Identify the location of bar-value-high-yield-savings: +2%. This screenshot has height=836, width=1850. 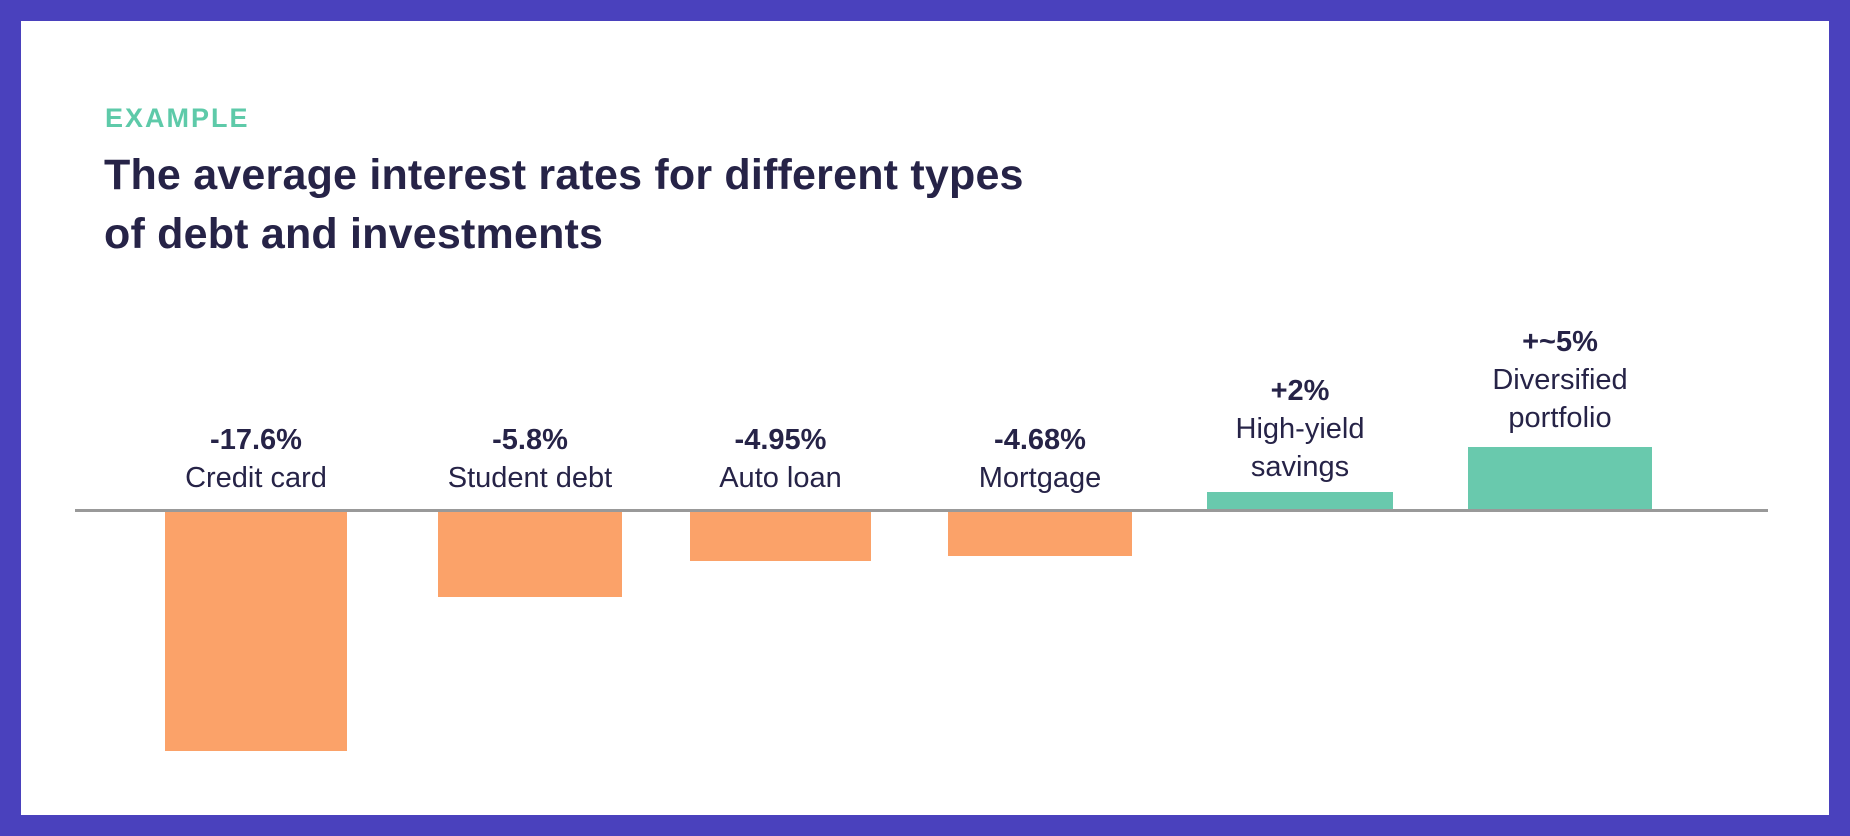
(1300, 391).